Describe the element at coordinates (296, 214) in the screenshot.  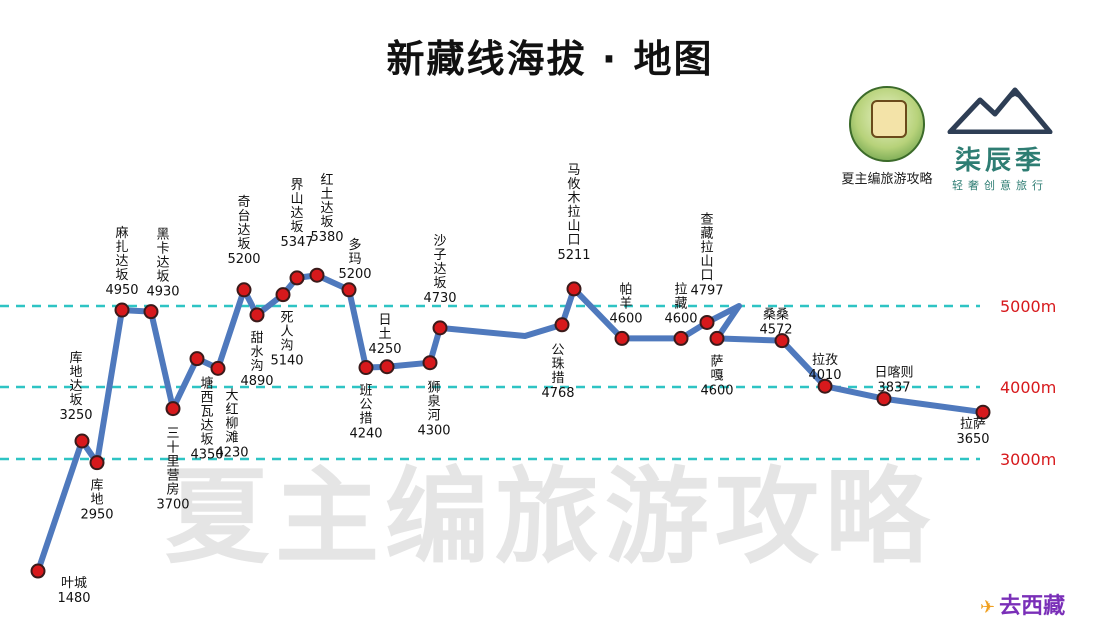
I see `route-stop-label: 界山达坂 5347` at that location.